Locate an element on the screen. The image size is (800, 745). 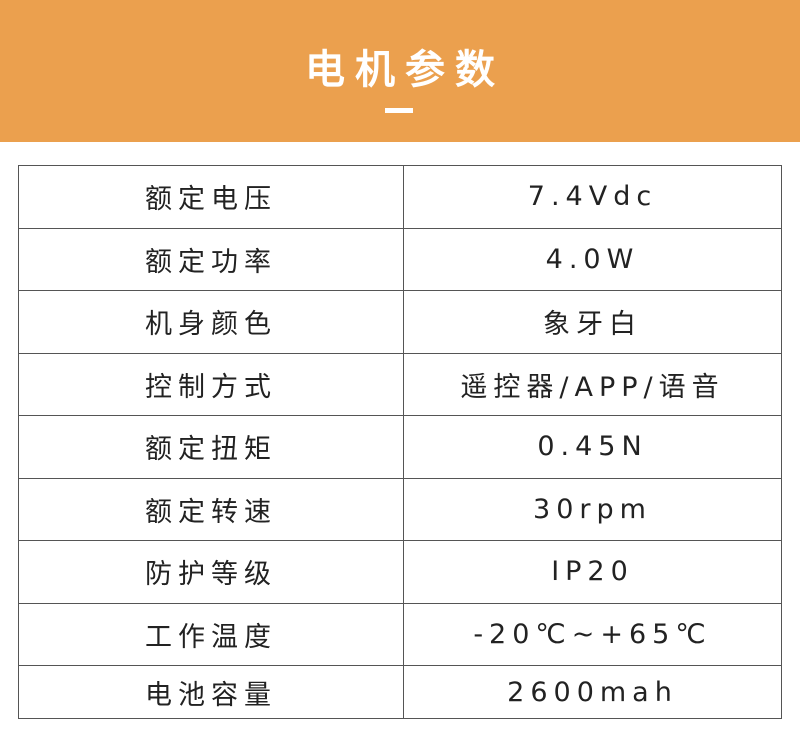
spec-value: -20℃~+65℃ is located at coordinates (592, 634).